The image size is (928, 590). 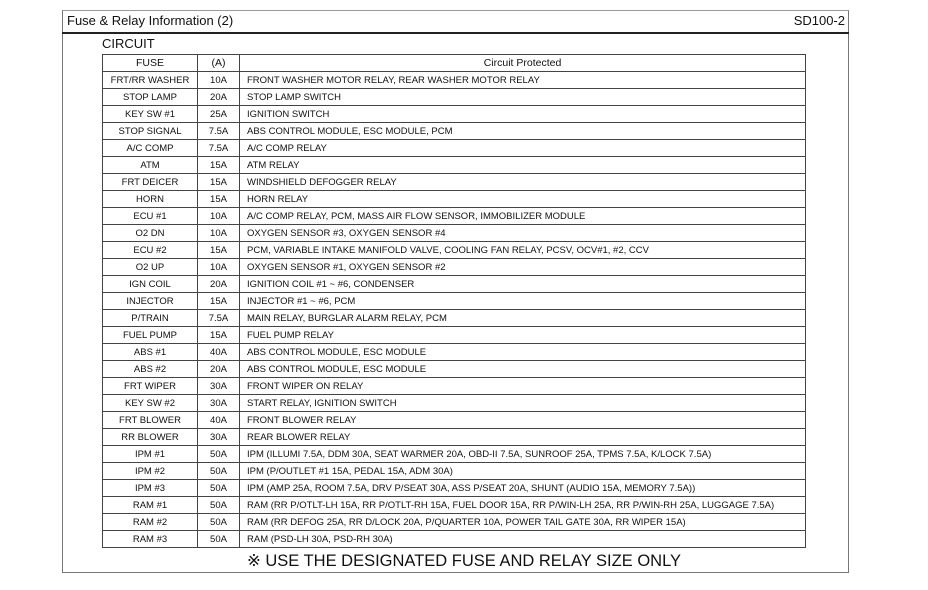 I want to click on circuit-protected: IGNITION COIL #1 ~ #6, CONDENSER, so click(x=522, y=284).